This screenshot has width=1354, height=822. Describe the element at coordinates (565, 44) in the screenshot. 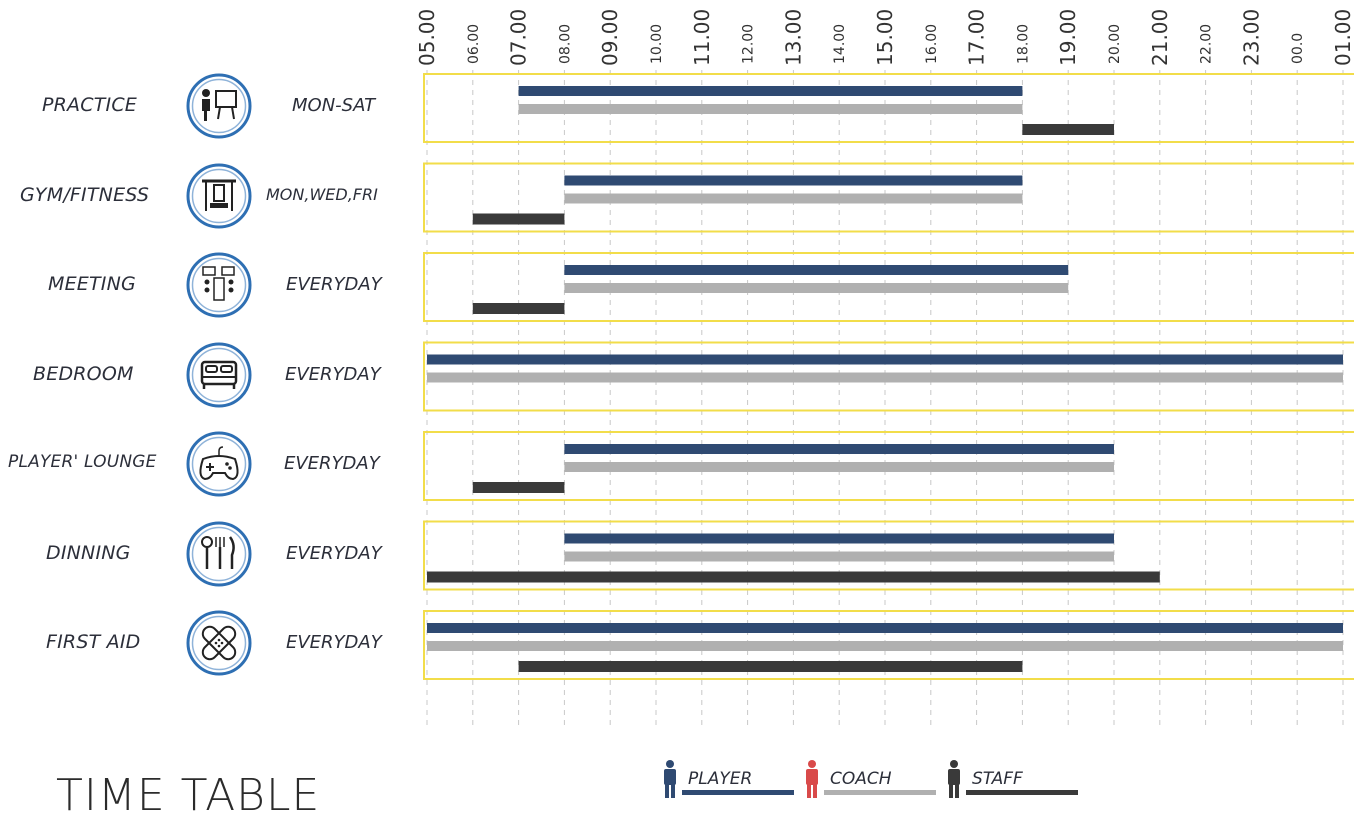

I see `x-tick-label: 08.00` at that location.